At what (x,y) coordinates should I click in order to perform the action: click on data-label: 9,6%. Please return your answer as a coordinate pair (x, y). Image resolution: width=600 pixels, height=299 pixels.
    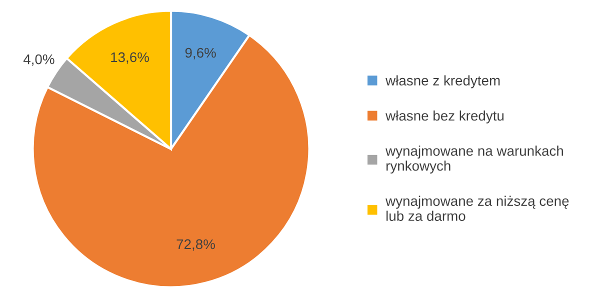
    Looking at the image, I should click on (200, 54).